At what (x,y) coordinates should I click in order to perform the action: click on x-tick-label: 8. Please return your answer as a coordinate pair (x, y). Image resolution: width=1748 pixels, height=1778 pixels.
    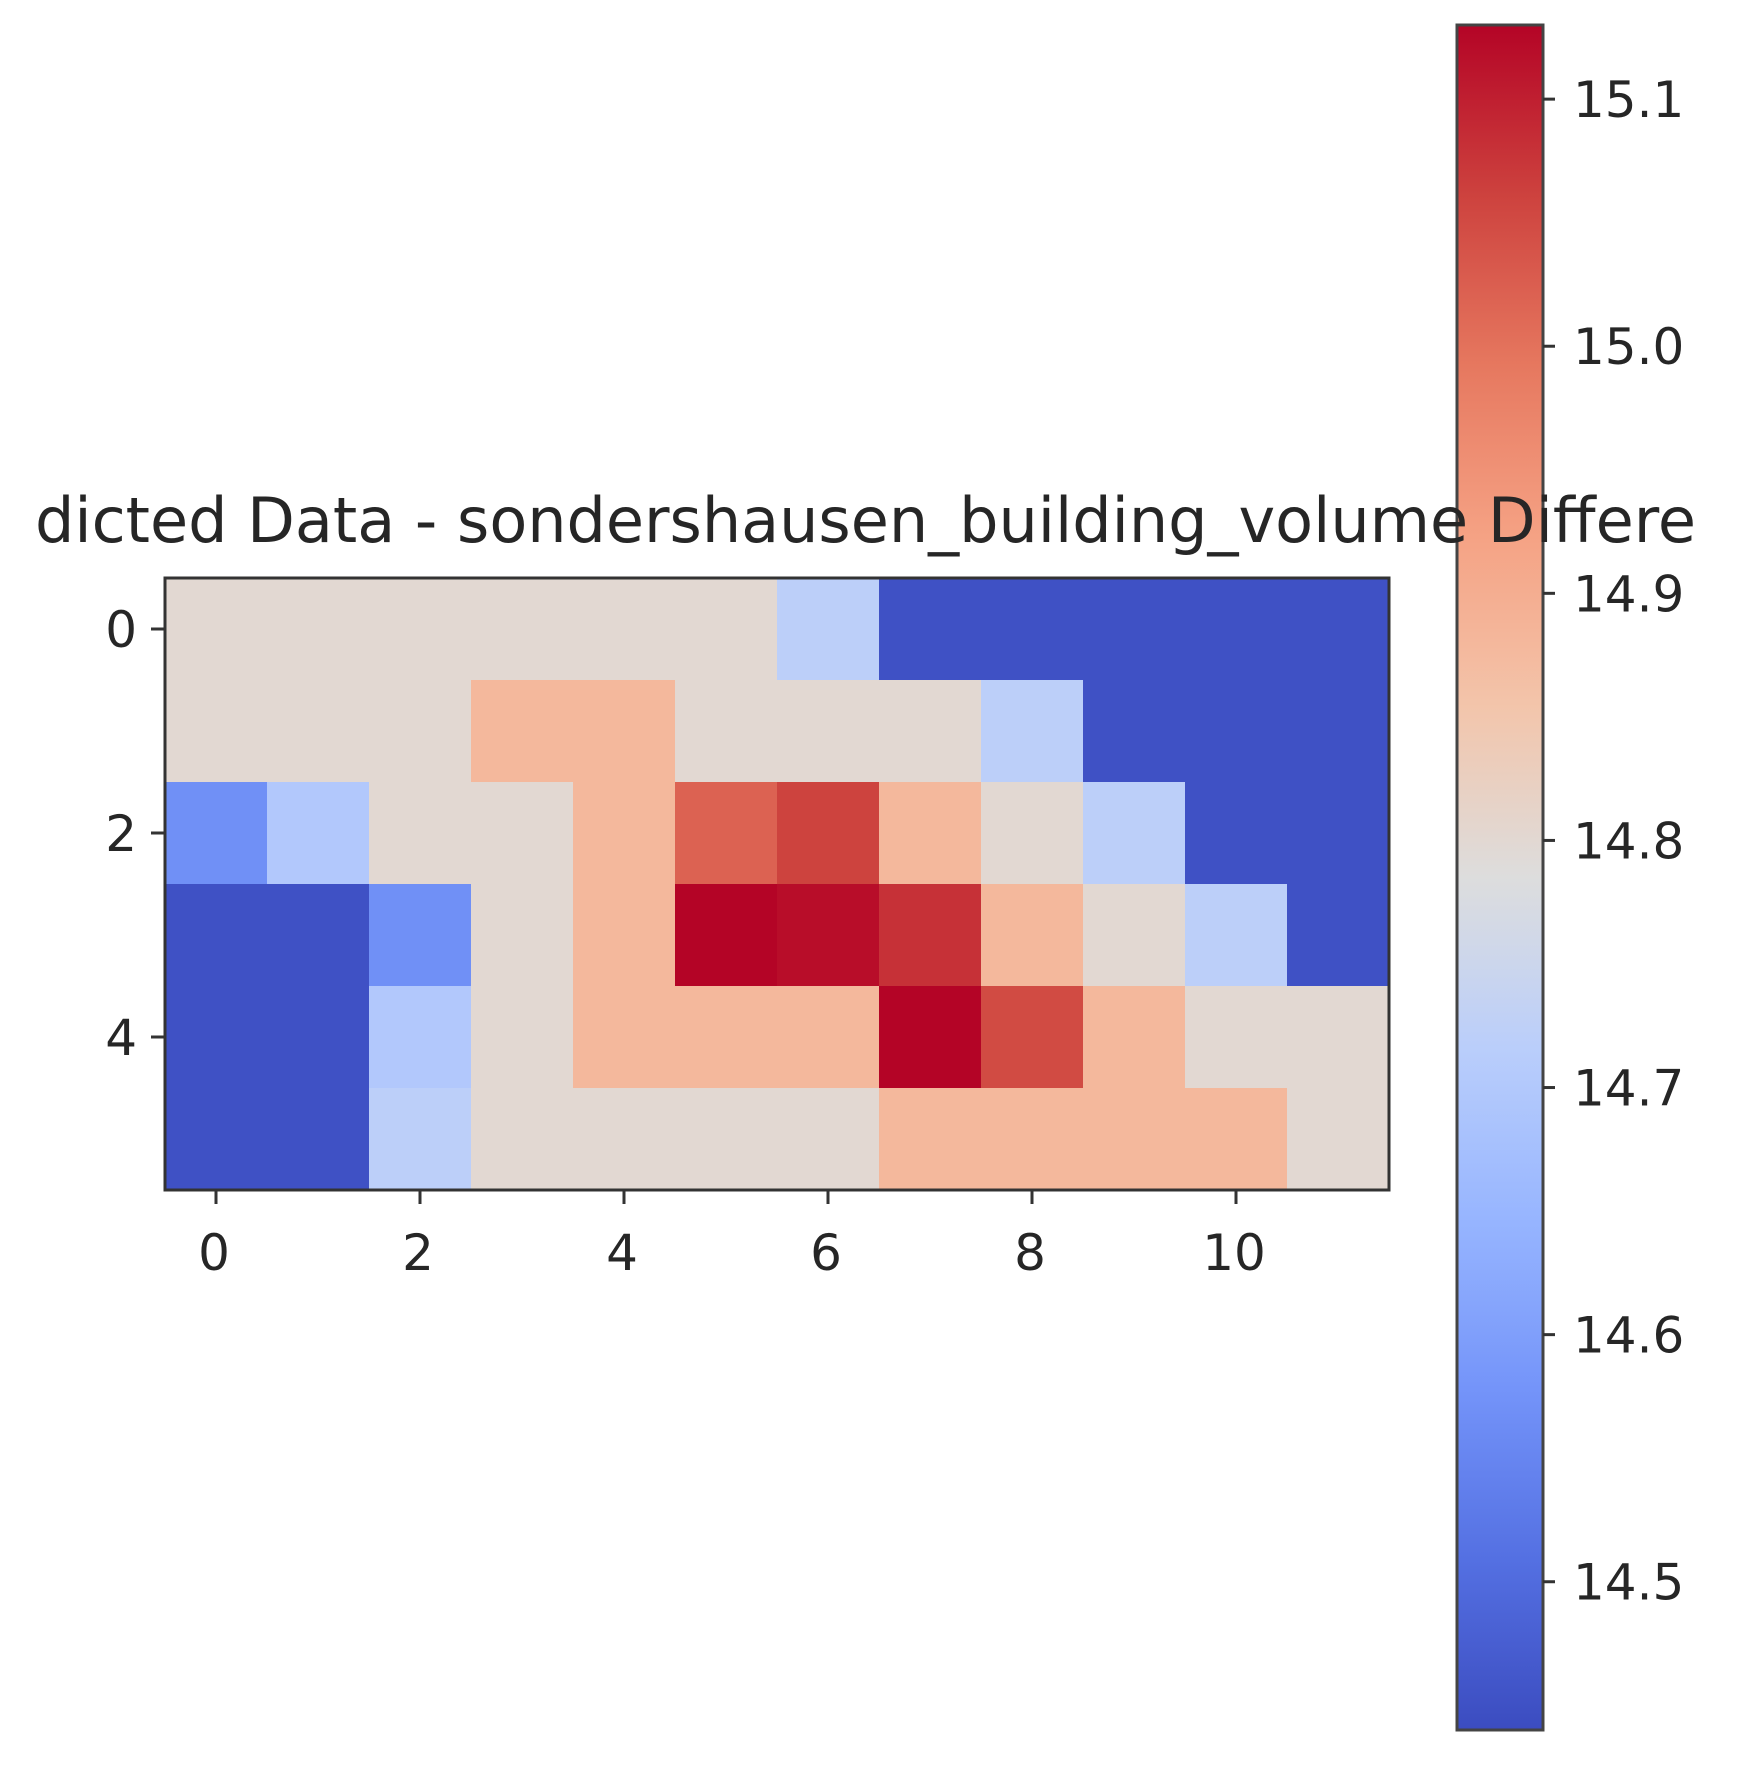
    Looking at the image, I should click on (1030, 1253).